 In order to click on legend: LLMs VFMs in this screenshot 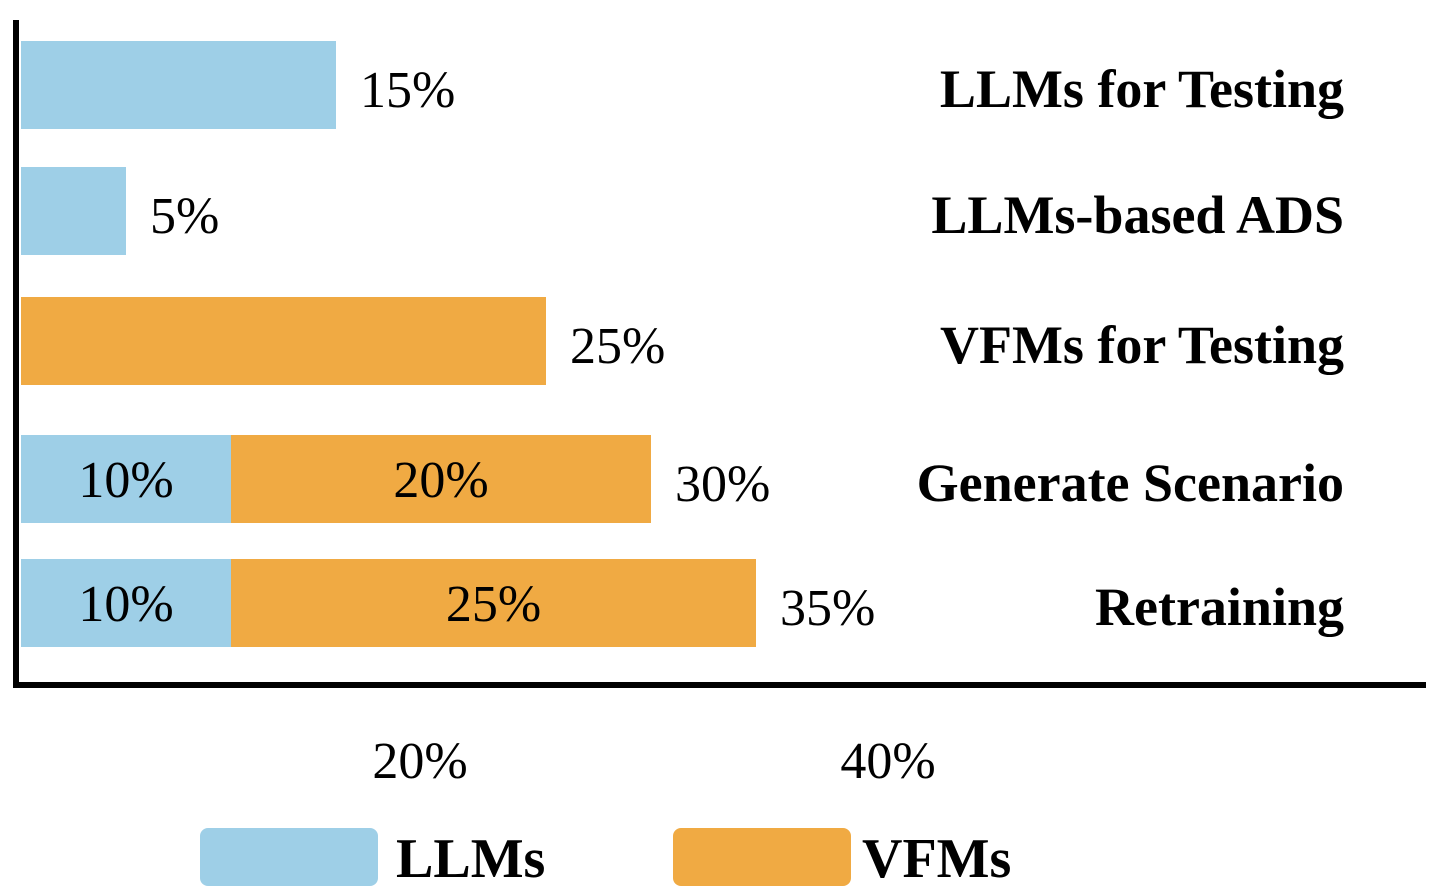, I will do `click(605, 859)`.